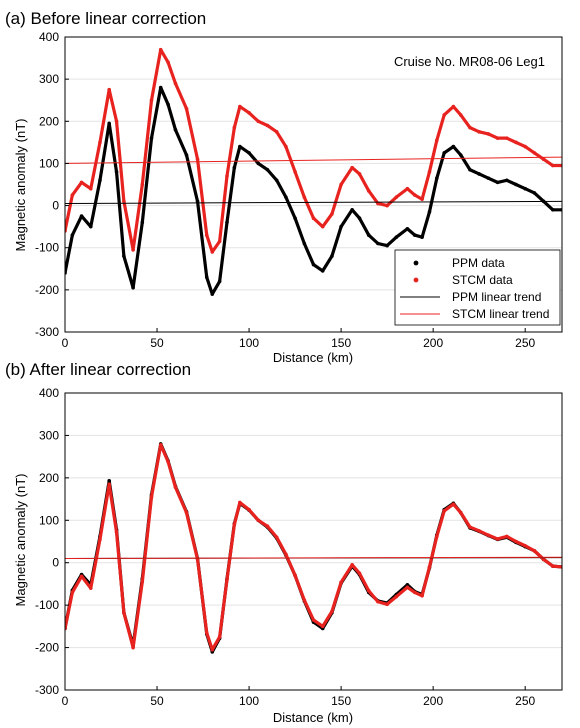  What do you see at coordinates (416, 280) in the screenshot?
I see `legend-marker-stcm-data` at bounding box center [416, 280].